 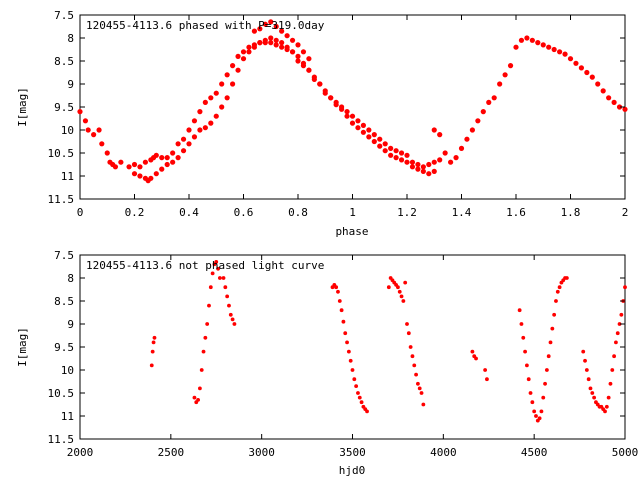 I want to click on y-tick-label: 7.5, so click(x=64, y=15).